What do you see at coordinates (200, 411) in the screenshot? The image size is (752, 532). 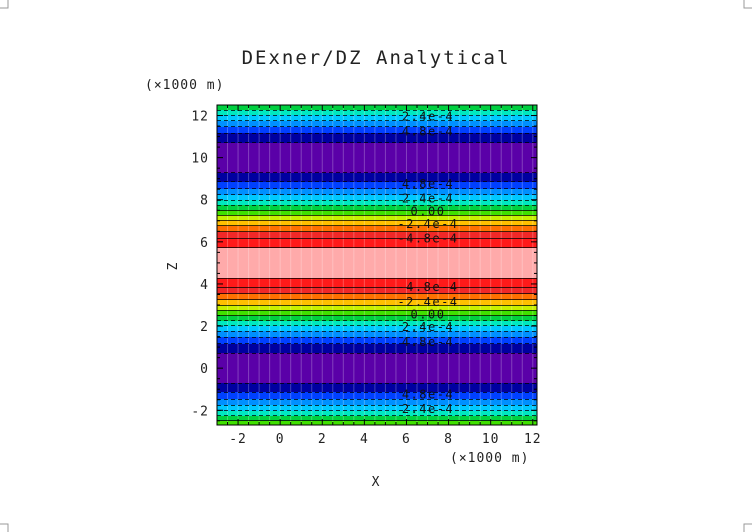 I see `y-tick-label: -2` at bounding box center [200, 411].